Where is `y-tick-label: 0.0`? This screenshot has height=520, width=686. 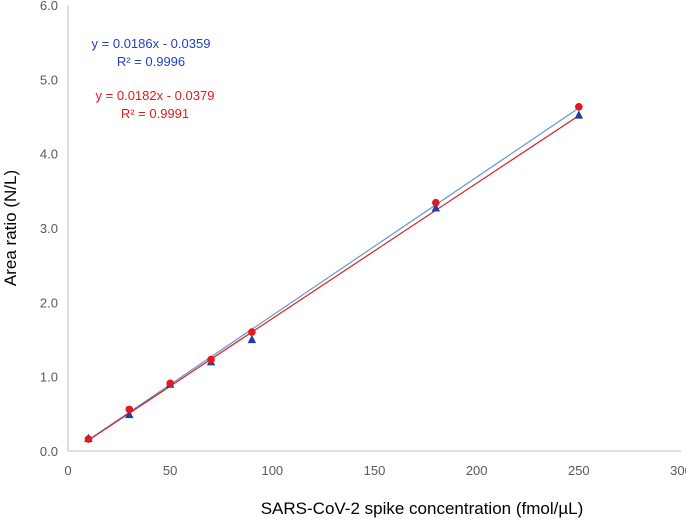 y-tick-label: 0.0 is located at coordinates (49, 451).